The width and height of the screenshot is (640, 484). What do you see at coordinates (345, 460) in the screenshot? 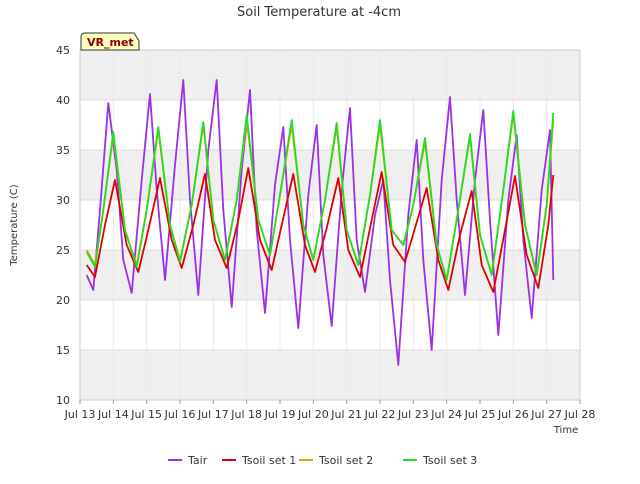
I see `legend-label-tsoil-set-2: Tsoil set 2` at bounding box center [345, 460].